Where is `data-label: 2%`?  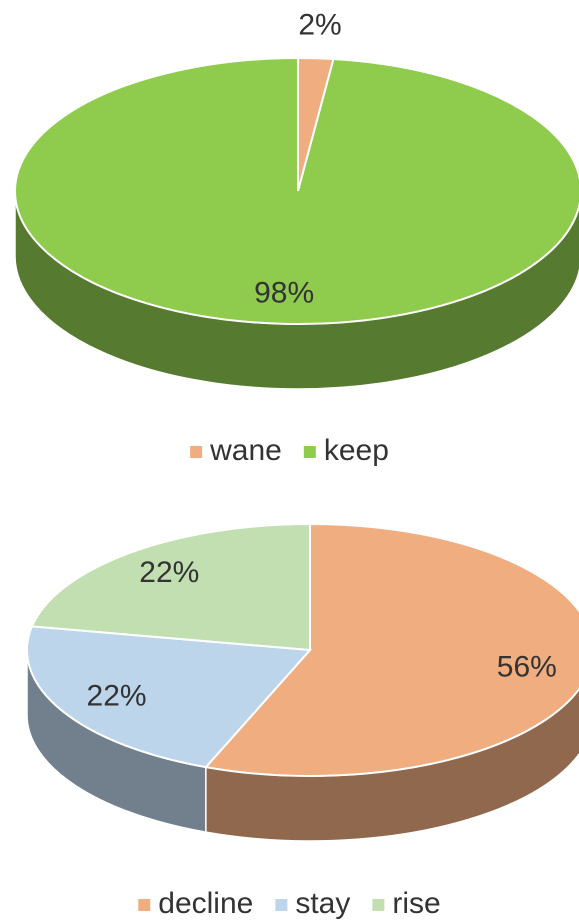
data-label: 2% is located at coordinates (319, 24).